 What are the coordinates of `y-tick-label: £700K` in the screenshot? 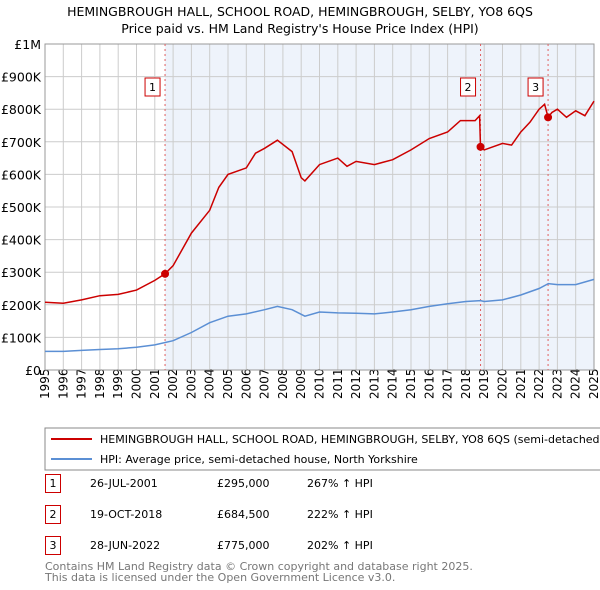 It's located at (21, 142).